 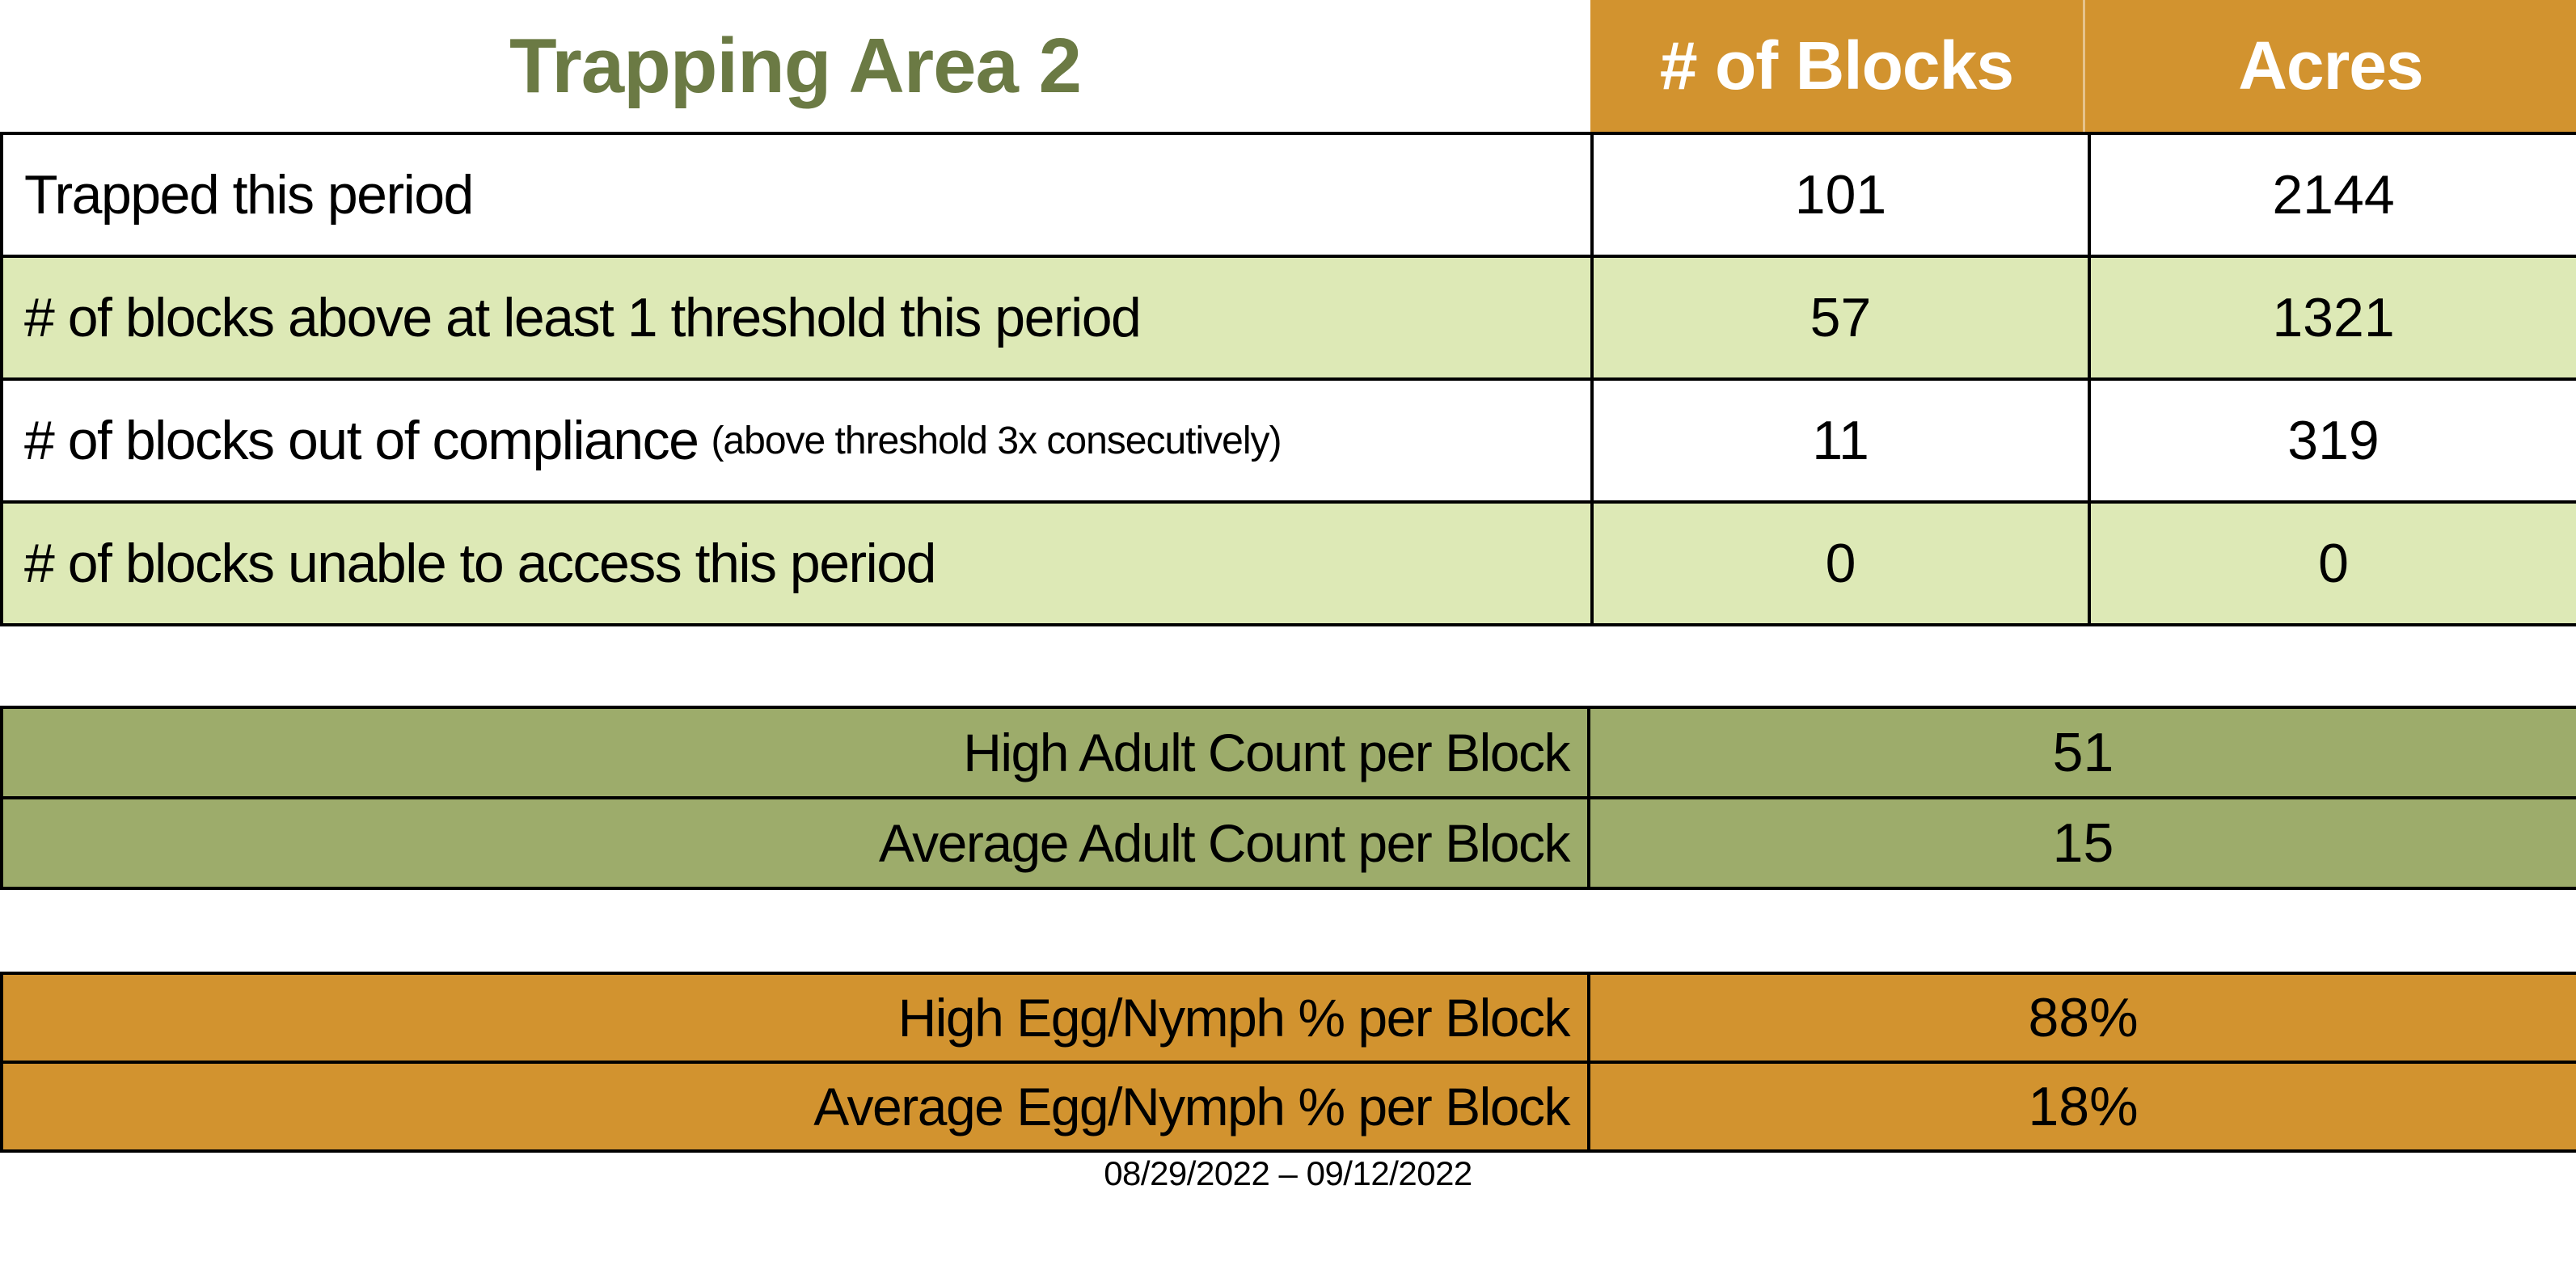 I want to click on row-label: # of blocks unable to access this period, so click(x=796, y=564).